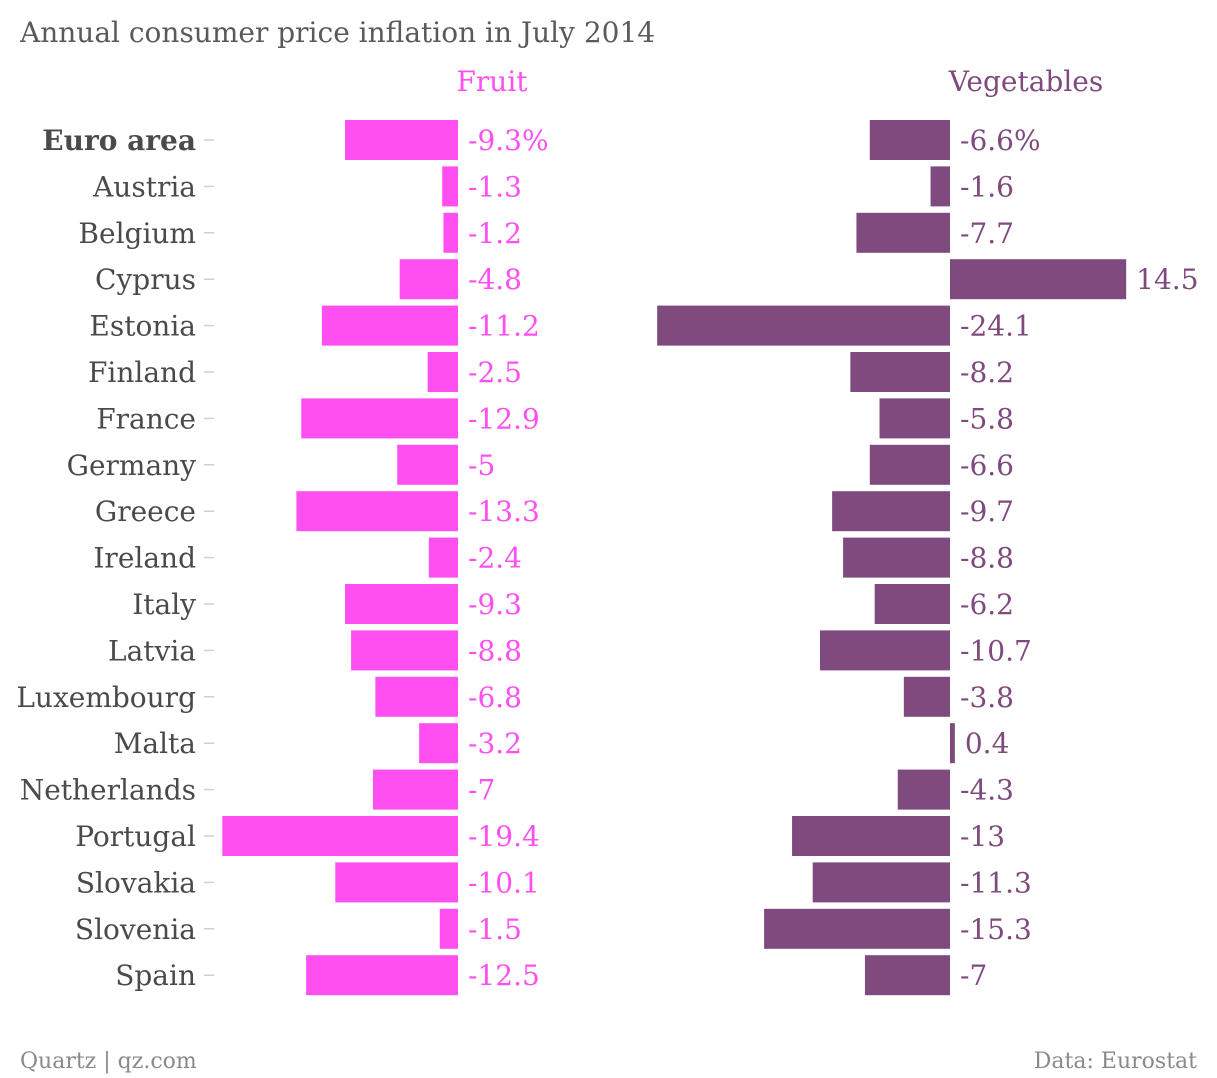  I want to click on data-label: -1.3, so click(495, 186).